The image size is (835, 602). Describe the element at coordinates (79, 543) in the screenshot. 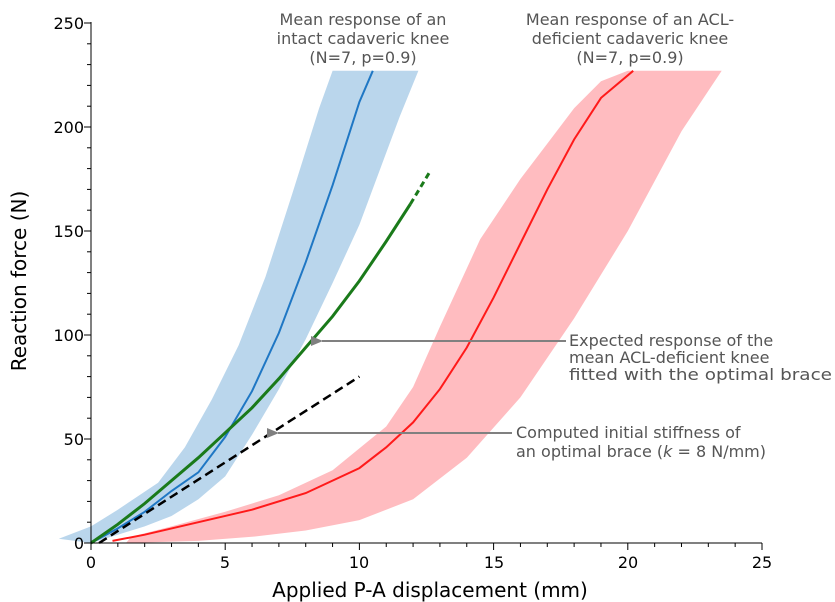

I see `y-tick-label: 0` at that location.